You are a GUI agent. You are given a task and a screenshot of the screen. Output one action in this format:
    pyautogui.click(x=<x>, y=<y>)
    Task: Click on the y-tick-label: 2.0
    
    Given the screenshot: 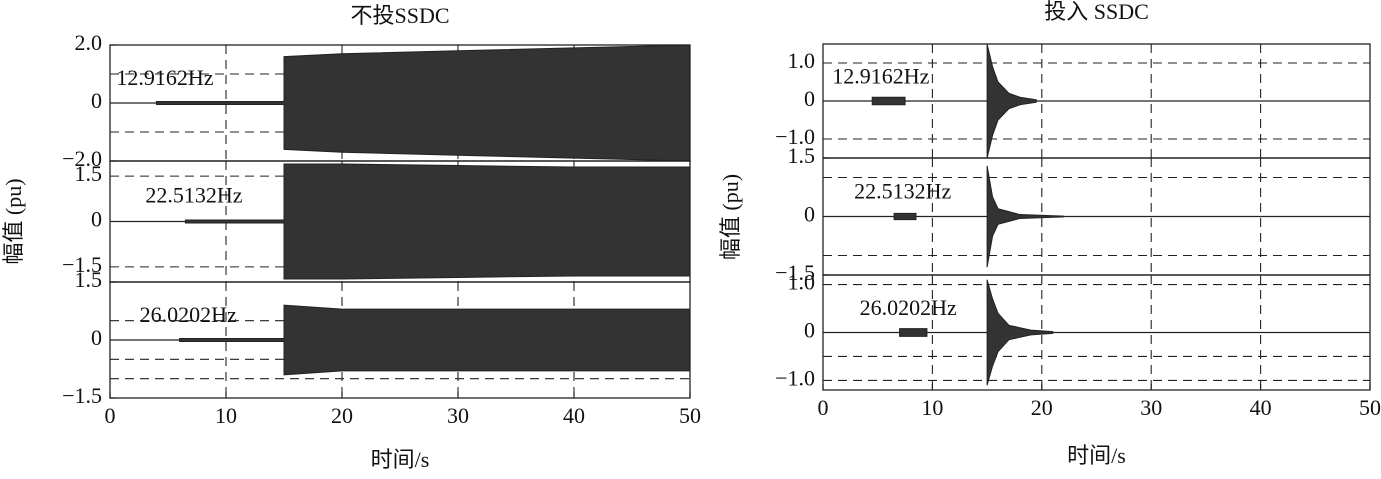 What is the action you would take?
    pyautogui.click(x=89, y=42)
    